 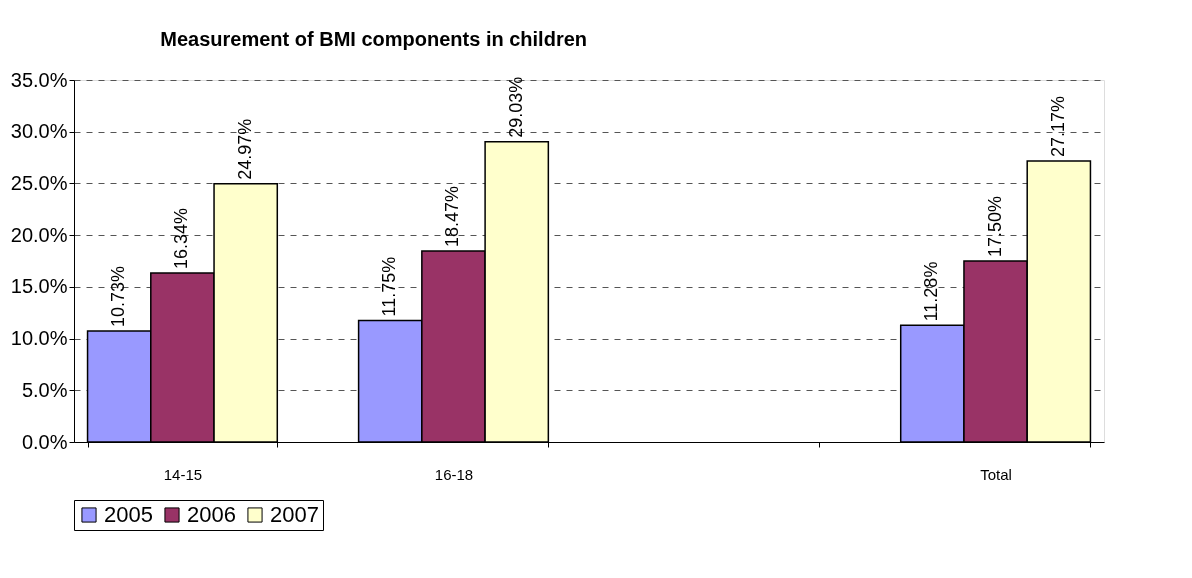 I want to click on x-tick-label: 16-18, so click(x=454, y=474).